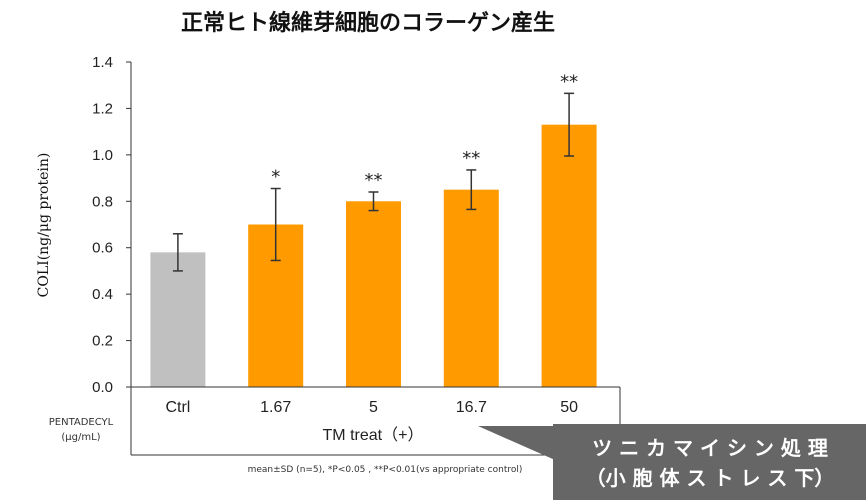  Describe the element at coordinates (111, 225) in the screenshot. I see `y-ticks: 0.0 0.2 0.4 0.6 0.8 1.0 1.2 1.4` at that location.